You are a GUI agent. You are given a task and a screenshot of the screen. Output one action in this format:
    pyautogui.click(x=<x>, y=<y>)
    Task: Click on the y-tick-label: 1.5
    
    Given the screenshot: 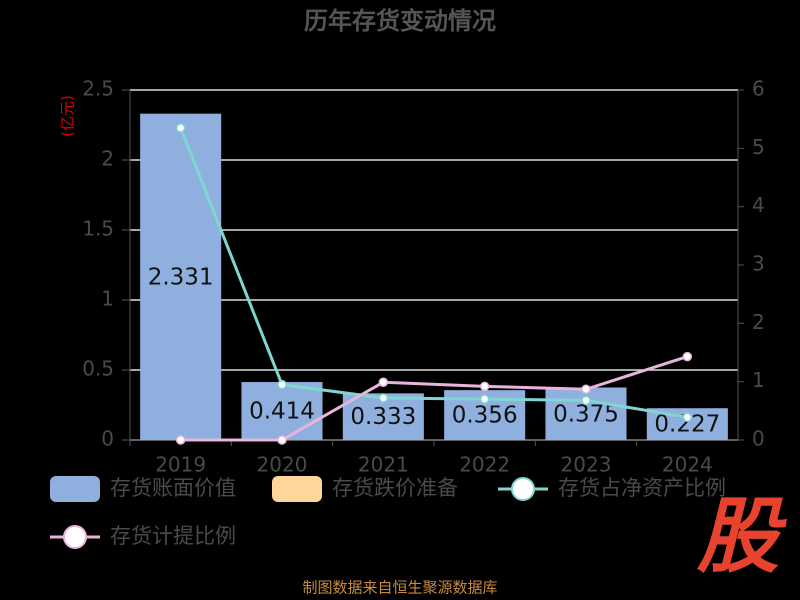 What is the action you would take?
    pyautogui.click(x=98, y=229)
    